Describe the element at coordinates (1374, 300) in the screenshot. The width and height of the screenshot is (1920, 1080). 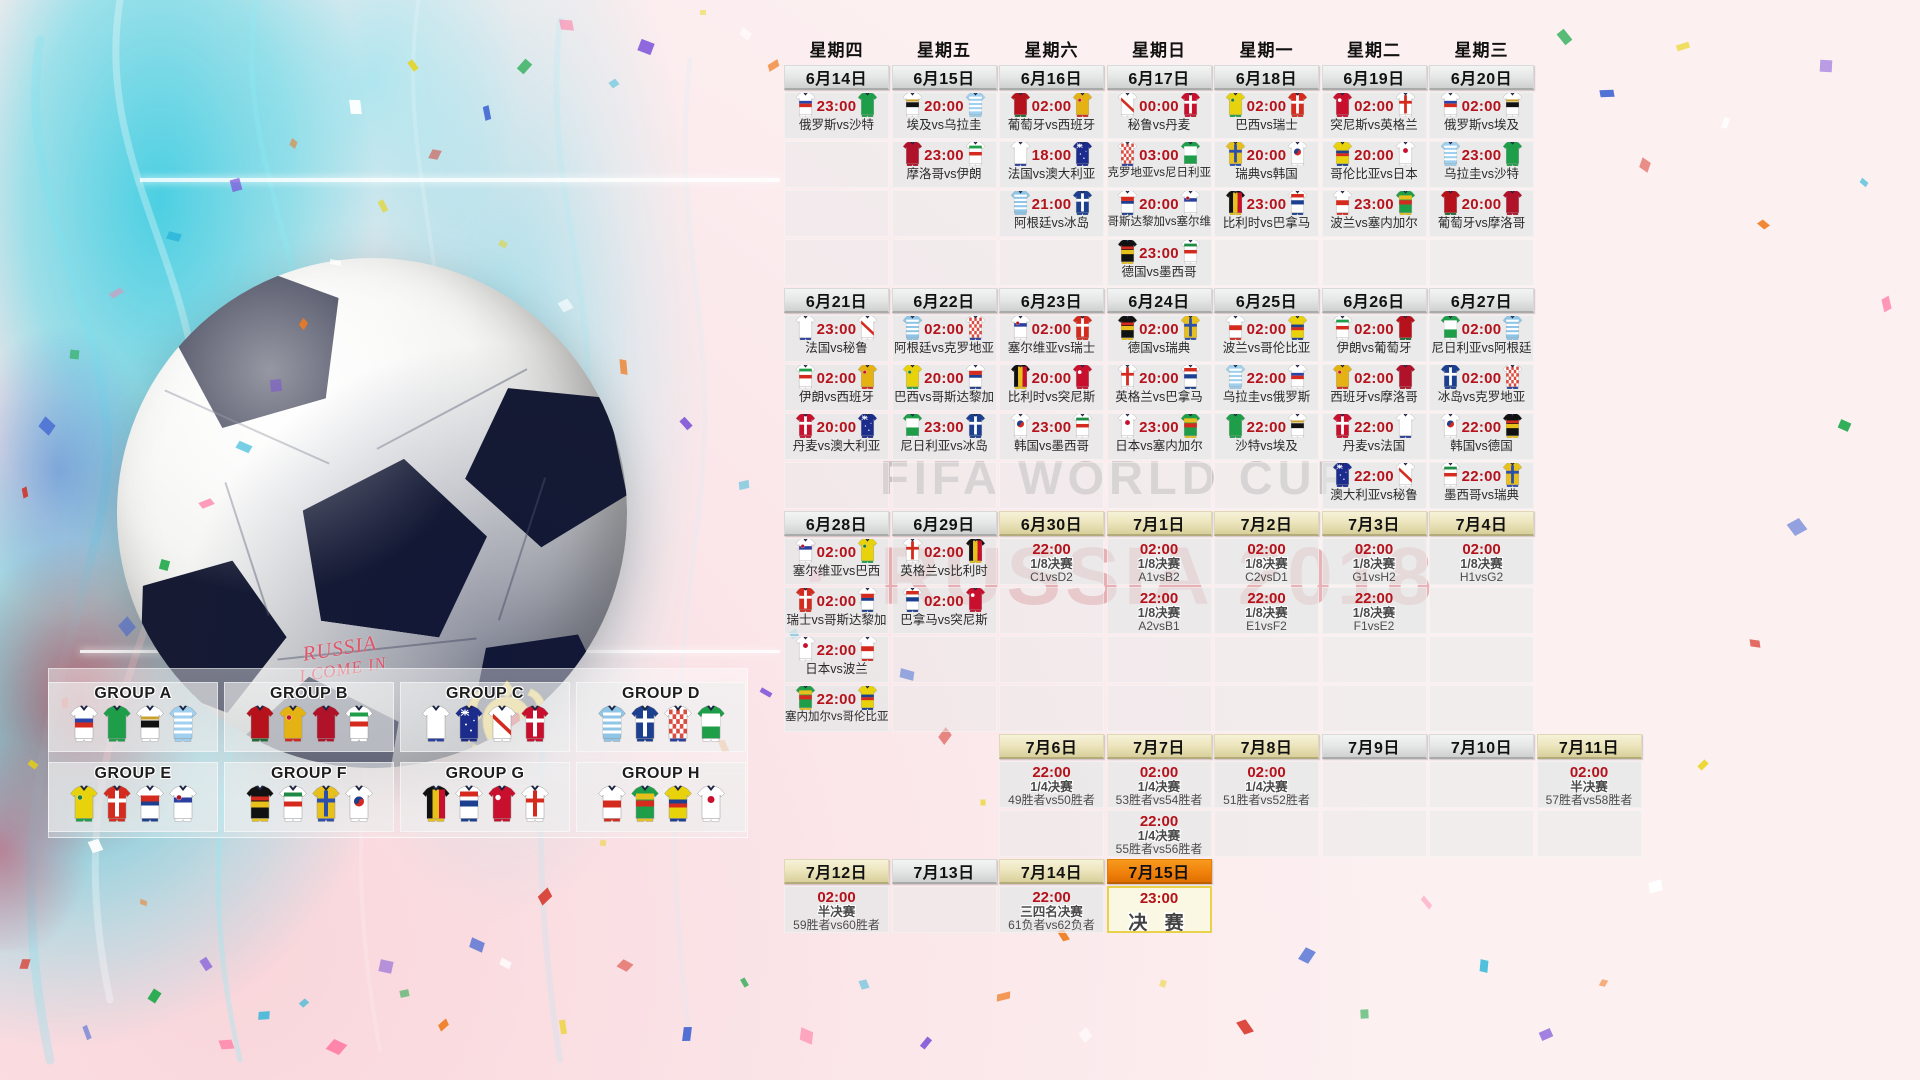
I see `date-cell-6月26日: 6月26日` at that location.